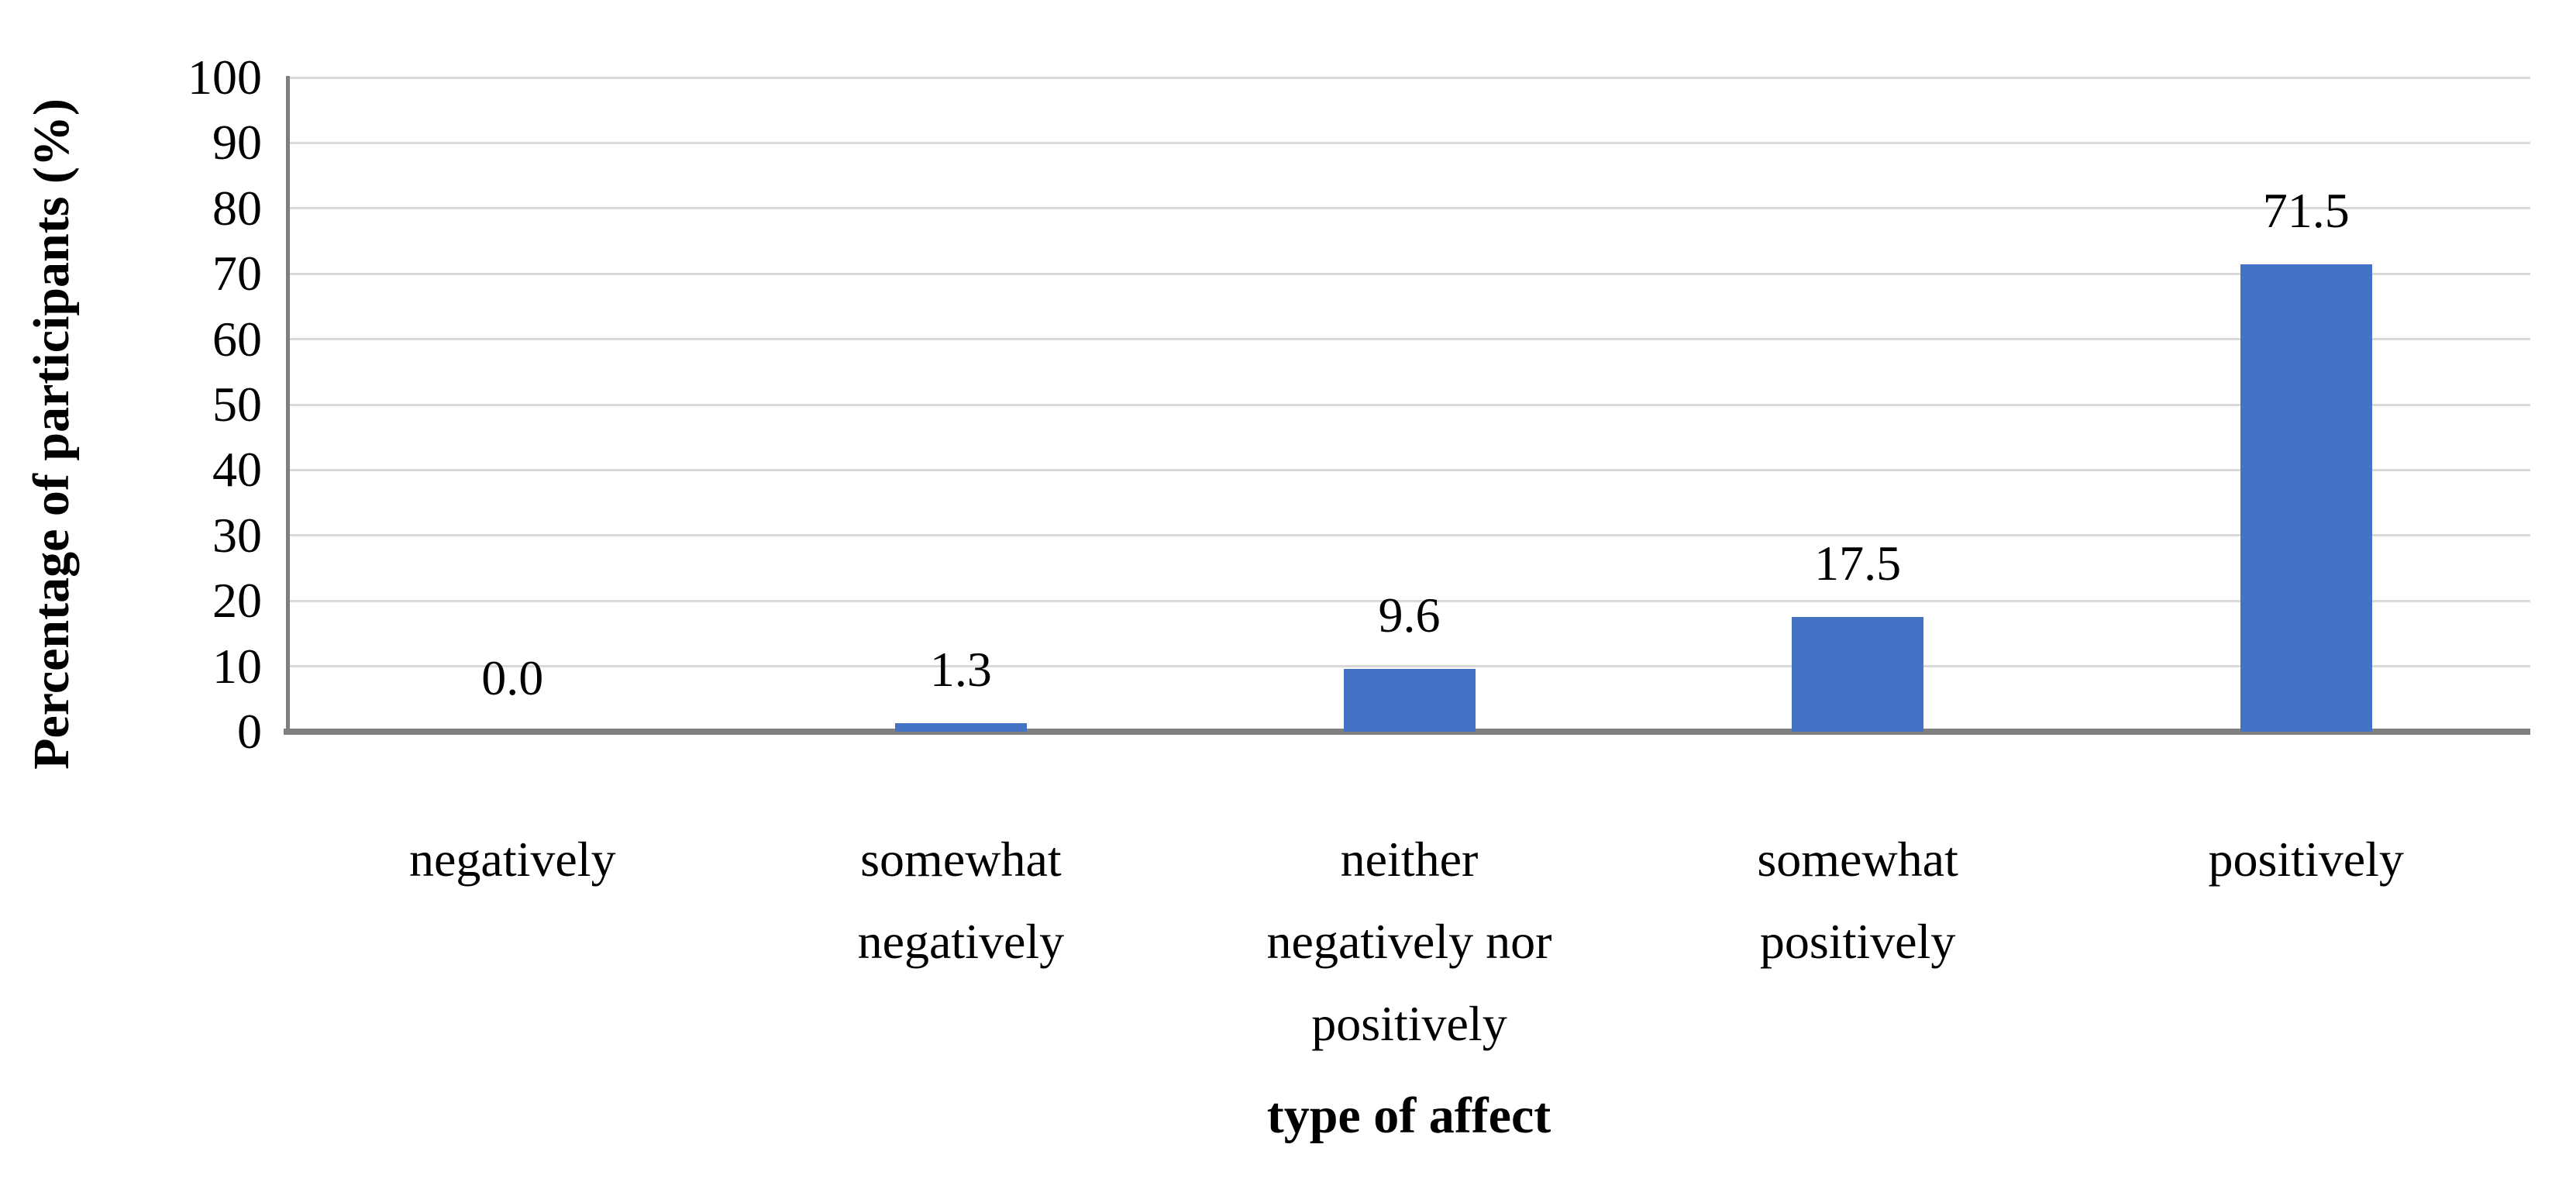  What do you see at coordinates (1858, 563) in the screenshot?
I see `bar-value-label: 17.5` at bounding box center [1858, 563].